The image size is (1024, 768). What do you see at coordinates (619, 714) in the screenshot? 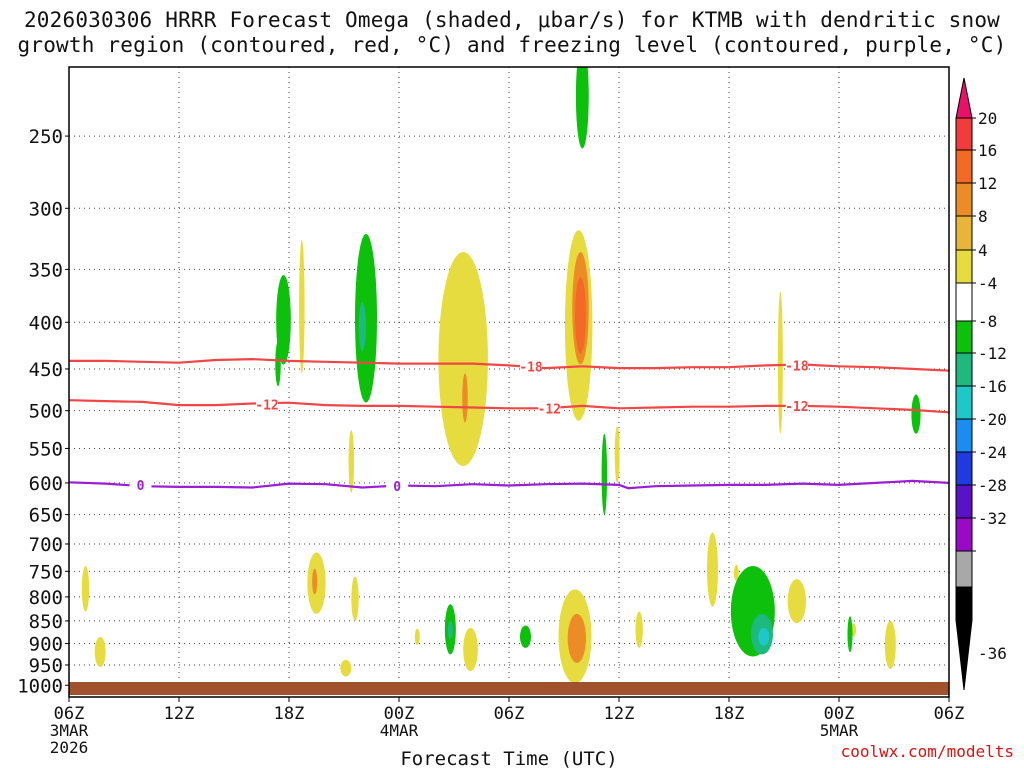
I see `x-tick-label-30: 12Z` at bounding box center [619, 714].